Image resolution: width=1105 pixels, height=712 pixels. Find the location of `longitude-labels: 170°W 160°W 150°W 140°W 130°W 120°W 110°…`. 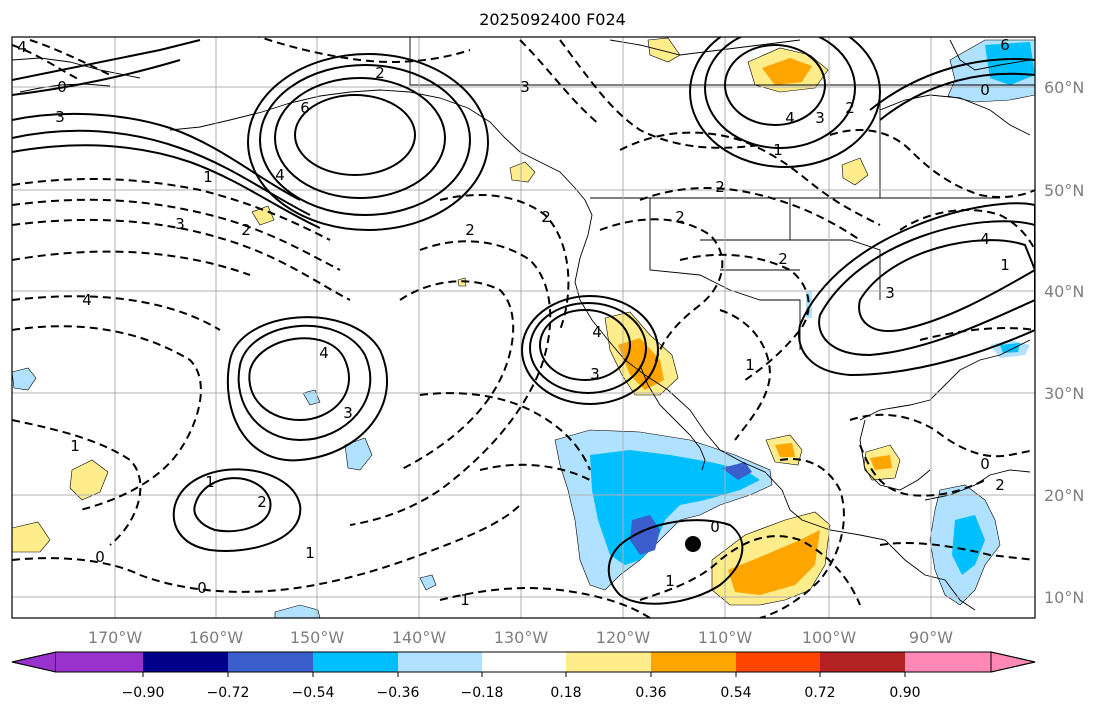

longitude-labels: 170°W 160°W 150°W 140°W 130°W 120°W 110°… is located at coordinates (520, 637).